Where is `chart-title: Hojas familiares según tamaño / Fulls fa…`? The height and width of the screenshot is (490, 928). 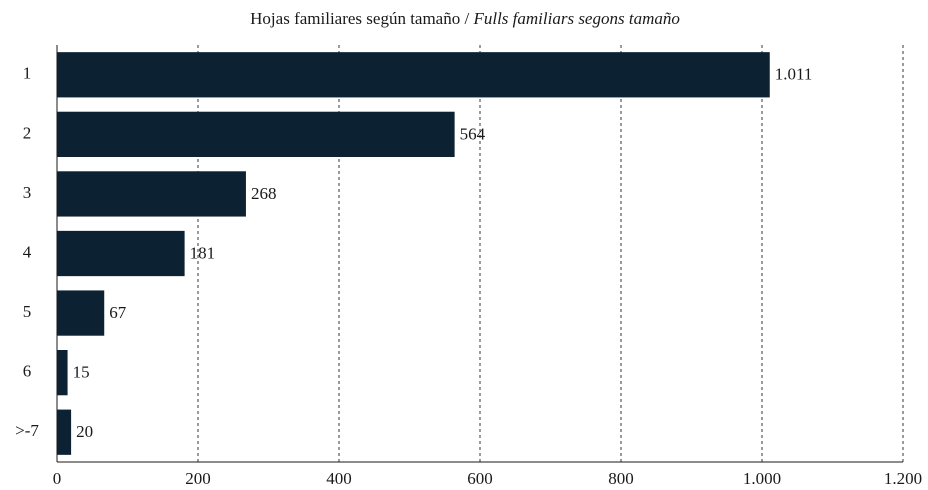
chart-title: Hojas familiares según tamaño / Fulls fa… is located at coordinates (465, 18).